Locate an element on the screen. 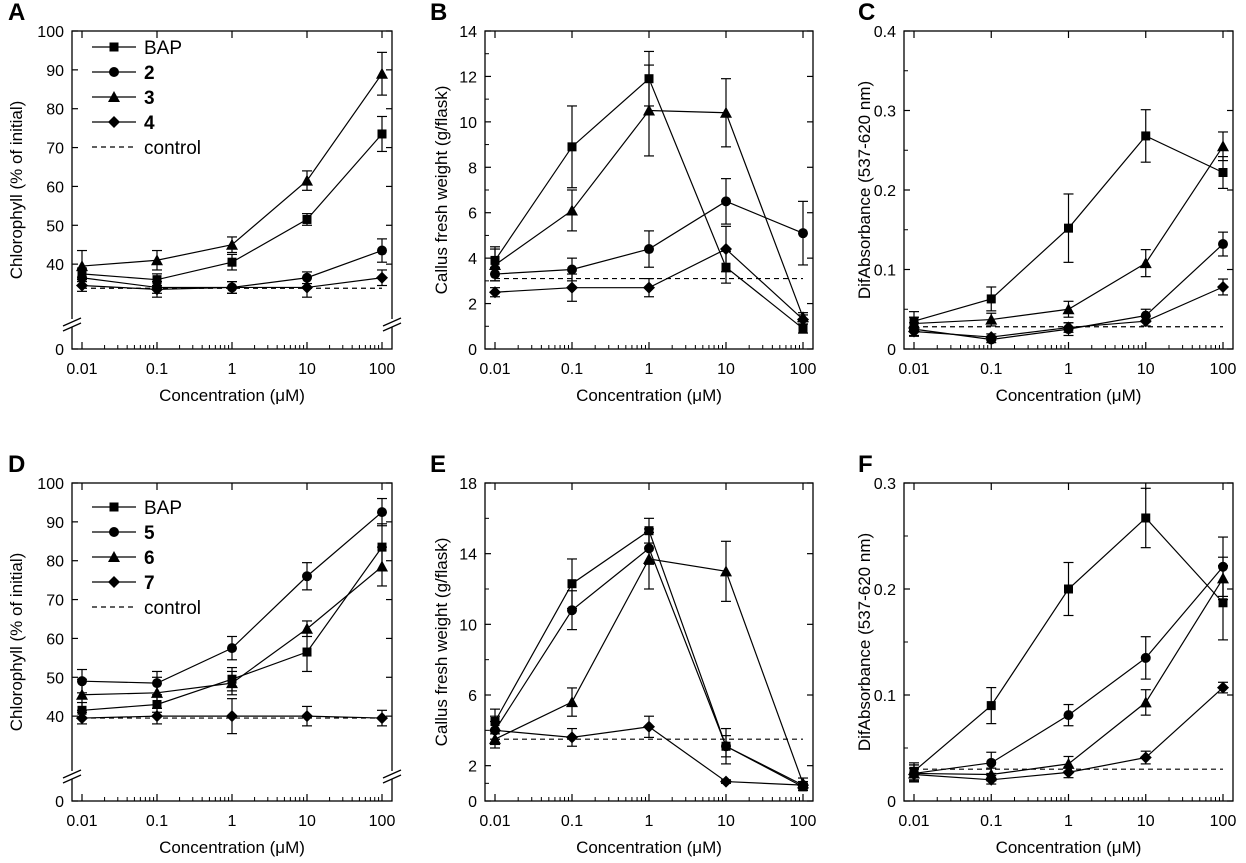 Image resolution: width=1246 pixels, height=863 pixels. y-axis-label: Callus fresh weight (g/flask) is located at coordinates (441, 190).